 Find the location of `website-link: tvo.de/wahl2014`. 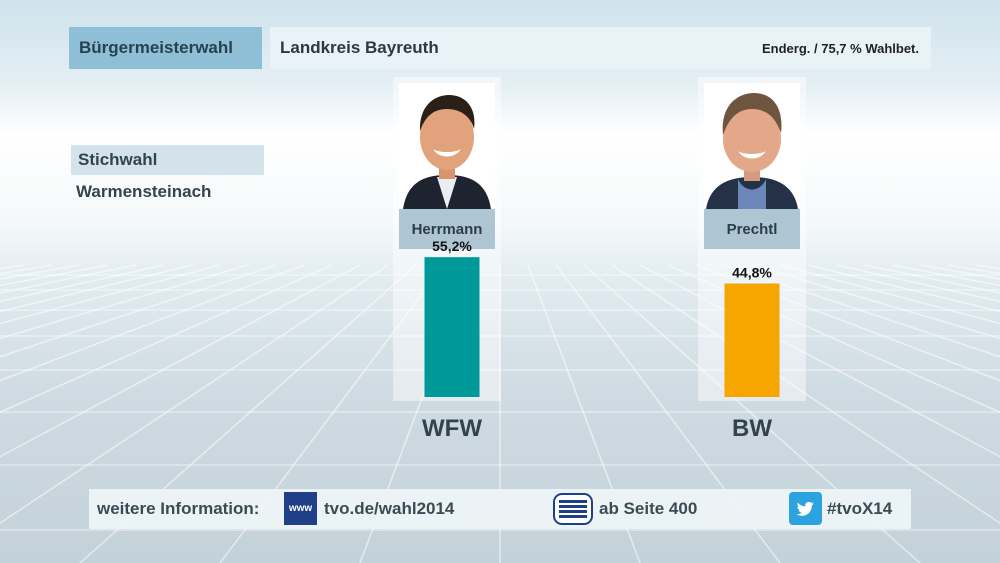

website-link: tvo.de/wahl2014 is located at coordinates (389, 508).